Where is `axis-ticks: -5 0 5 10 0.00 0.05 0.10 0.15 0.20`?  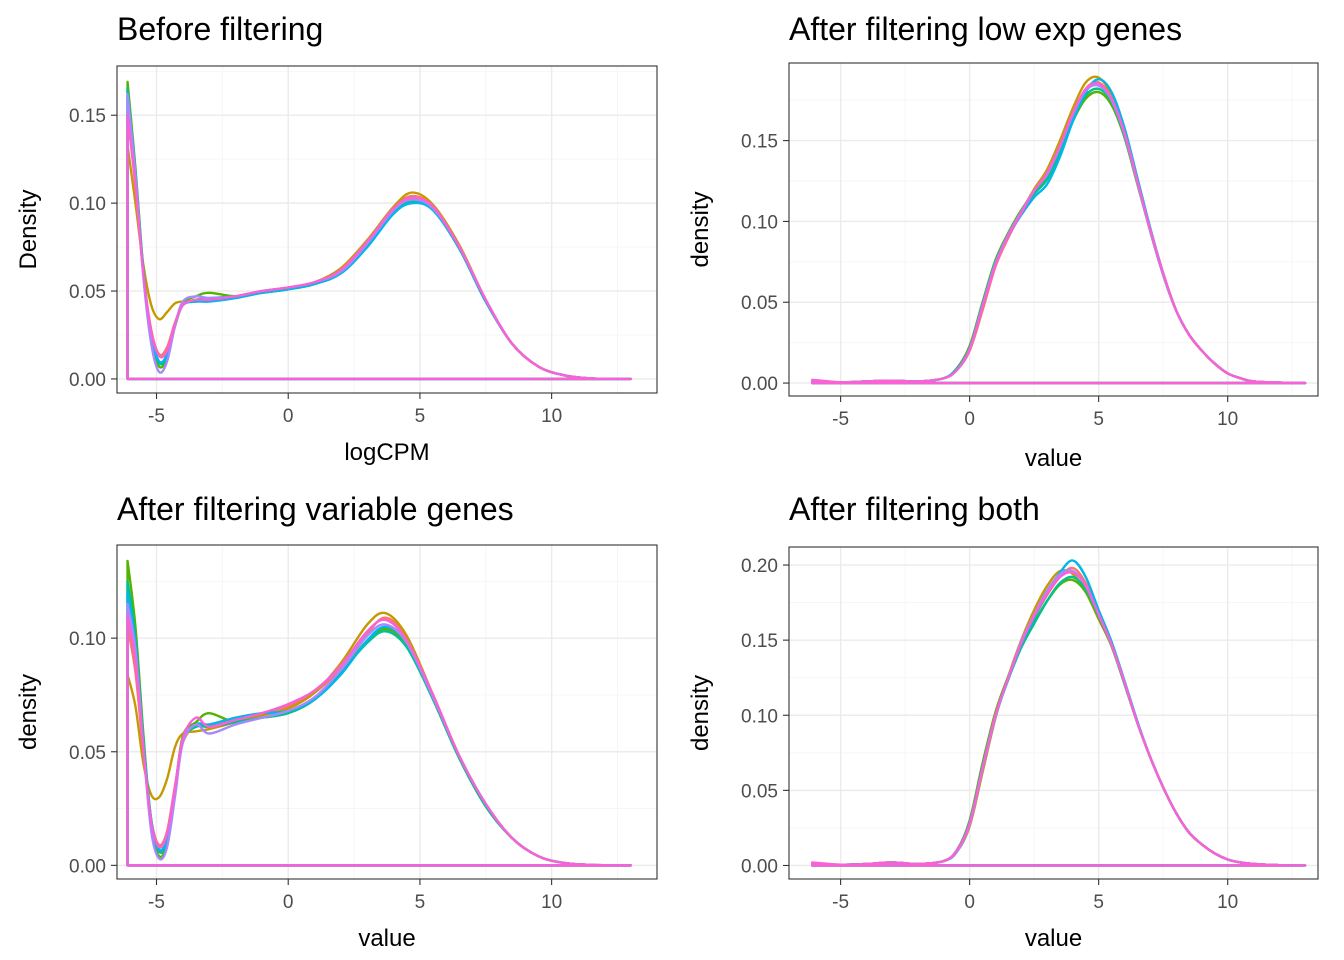
axis-ticks: -5 0 5 10 0.00 0.05 0.10 0.15 0.20 is located at coordinates (989, 734).